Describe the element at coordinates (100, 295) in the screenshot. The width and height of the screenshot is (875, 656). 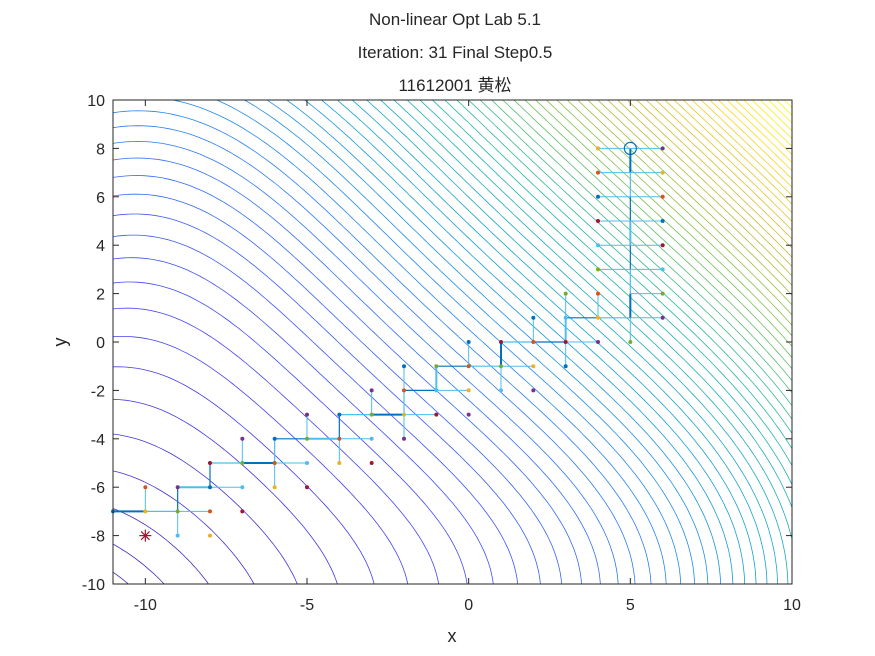
I see `y-tick-label: 2` at that location.